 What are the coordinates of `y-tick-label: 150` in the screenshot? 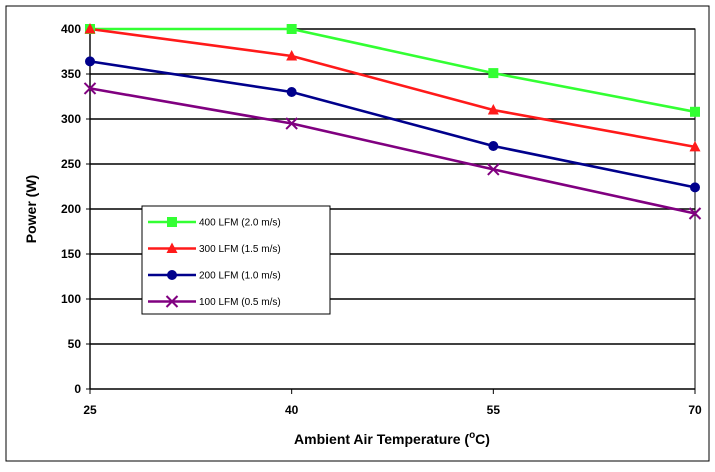 It's located at (71, 254).